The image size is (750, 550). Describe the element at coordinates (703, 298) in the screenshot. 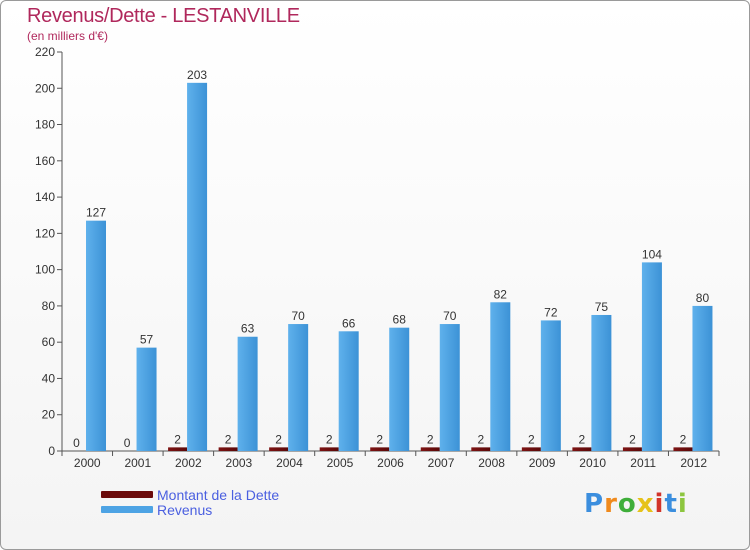

I see `data-label-revenus: 80` at that location.